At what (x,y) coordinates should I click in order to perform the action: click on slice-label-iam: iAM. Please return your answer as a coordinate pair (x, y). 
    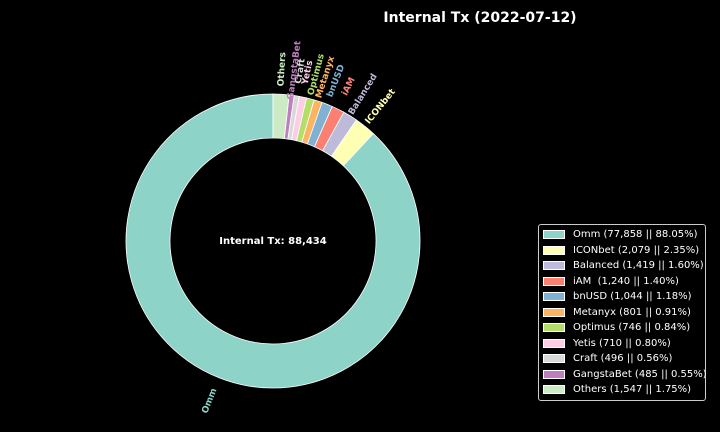
    Looking at the image, I should click on (348, 87).